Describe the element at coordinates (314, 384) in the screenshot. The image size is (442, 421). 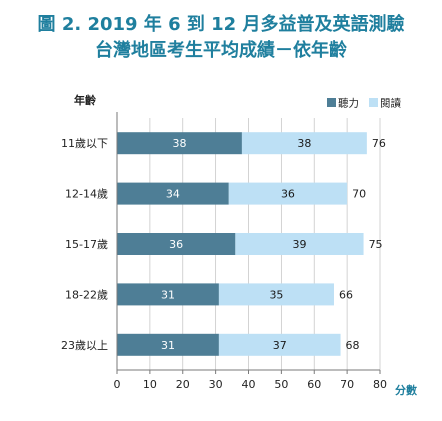
I see `x-tick-label: 60` at that location.